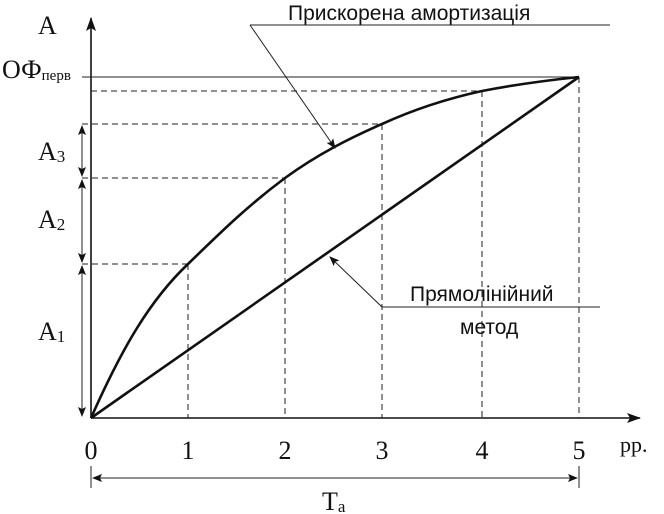 Image resolution: width=664 pixels, height=514 pixels. Describe the element at coordinates (51, 151) in the screenshot. I see `a3-label: А3` at that location.